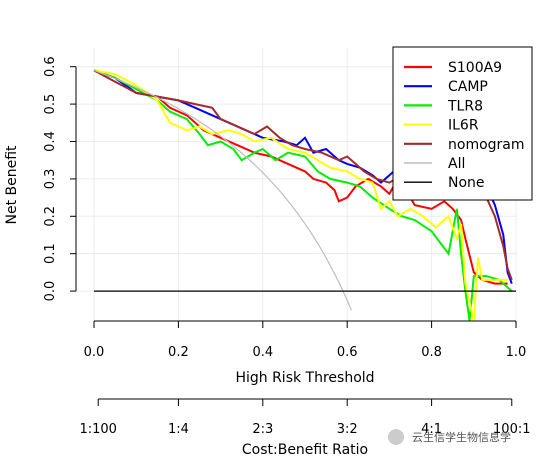  I want to click on watermark-text: 云生信学生物信息学, so click(461, 437).